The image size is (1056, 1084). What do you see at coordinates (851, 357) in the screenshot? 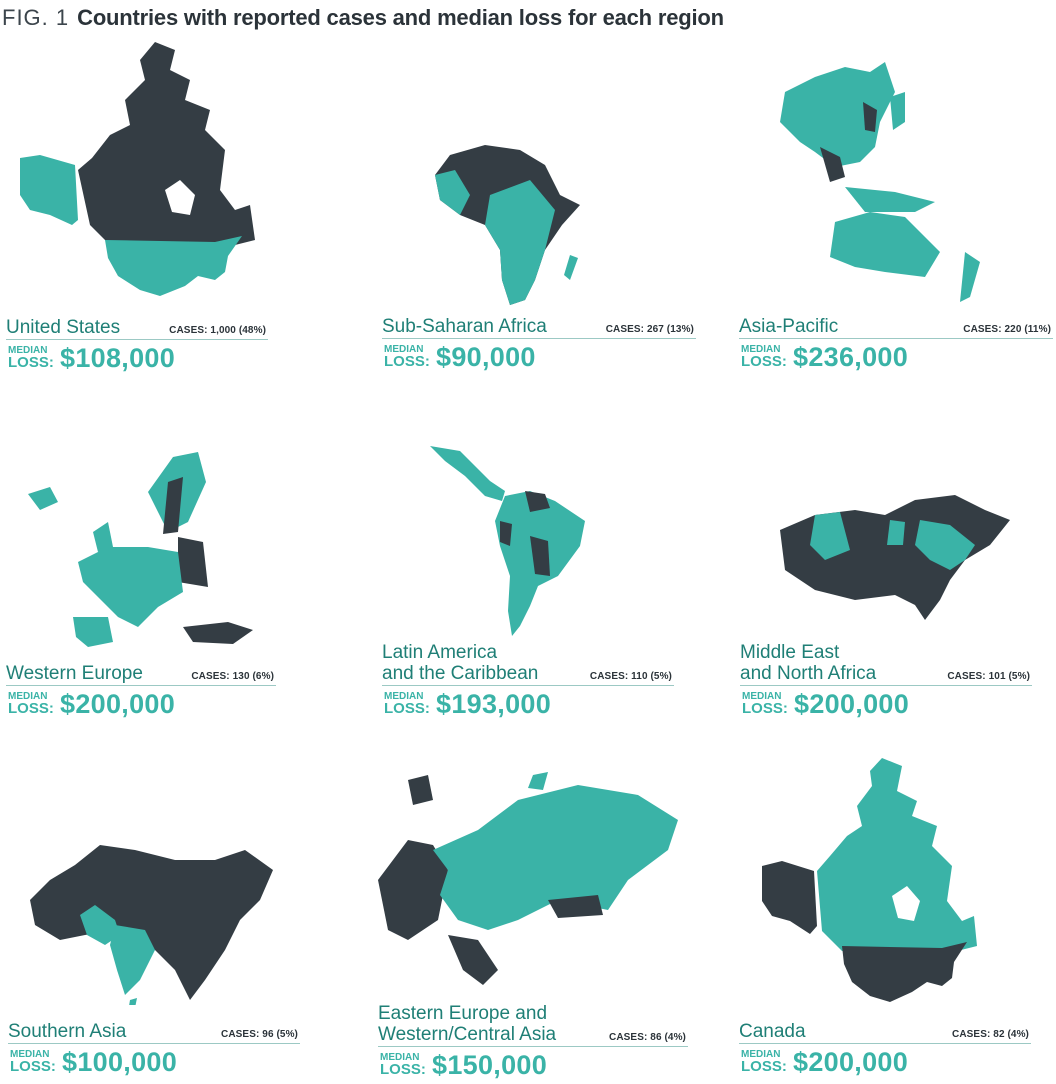
I see `median-loss-value: $236,000` at bounding box center [851, 357].